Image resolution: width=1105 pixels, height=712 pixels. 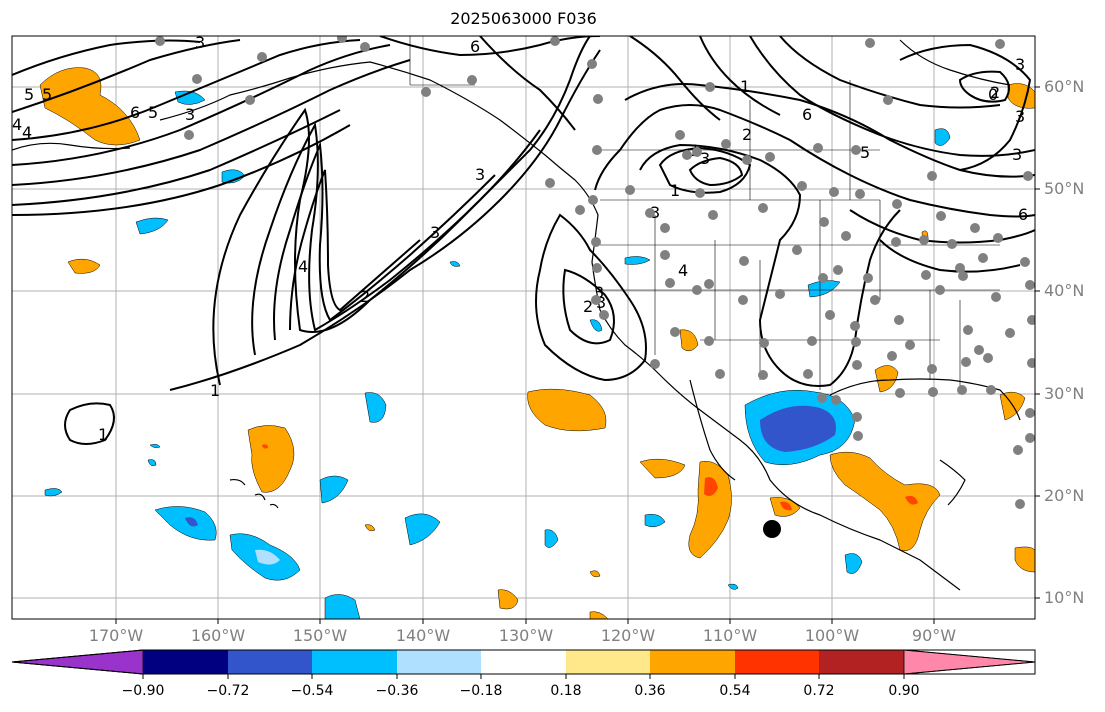 What do you see at coordinates (819, 691) in the screenshot?
I see `colorbar-tick-label: 0.72` at bounding box center [819, 691].